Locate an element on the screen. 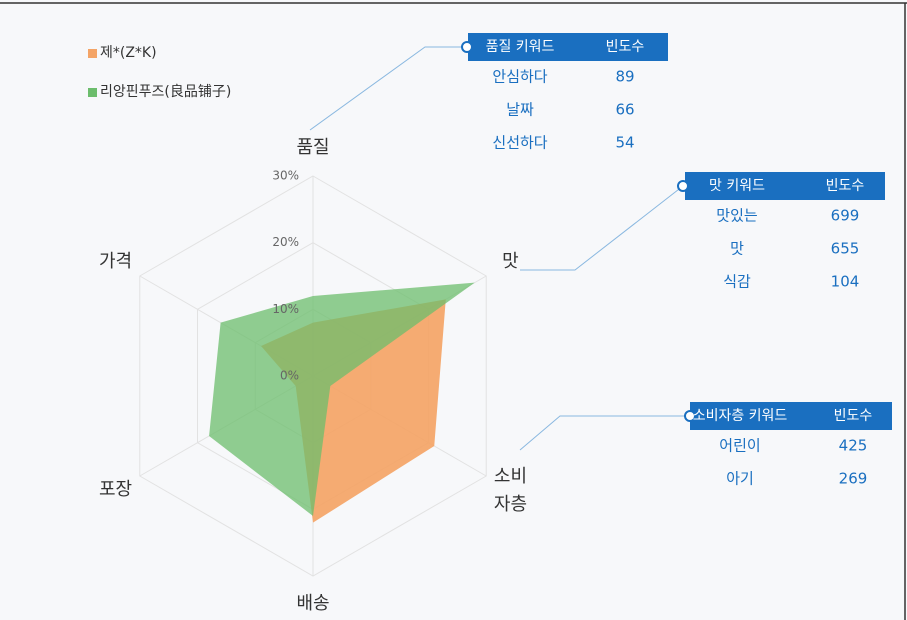 This screenshot has height=620, width=907. axis-label: 가격 is located at coordinates (115, 261).